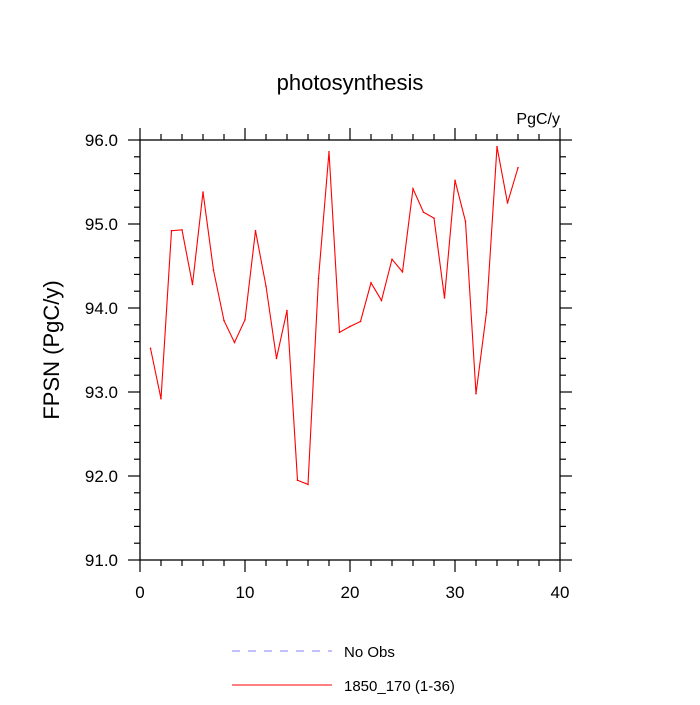 Image resolution: width=700 pixels, height=705 pixels. I want to click on chart-title: photosynthesis, so click(350, 82).